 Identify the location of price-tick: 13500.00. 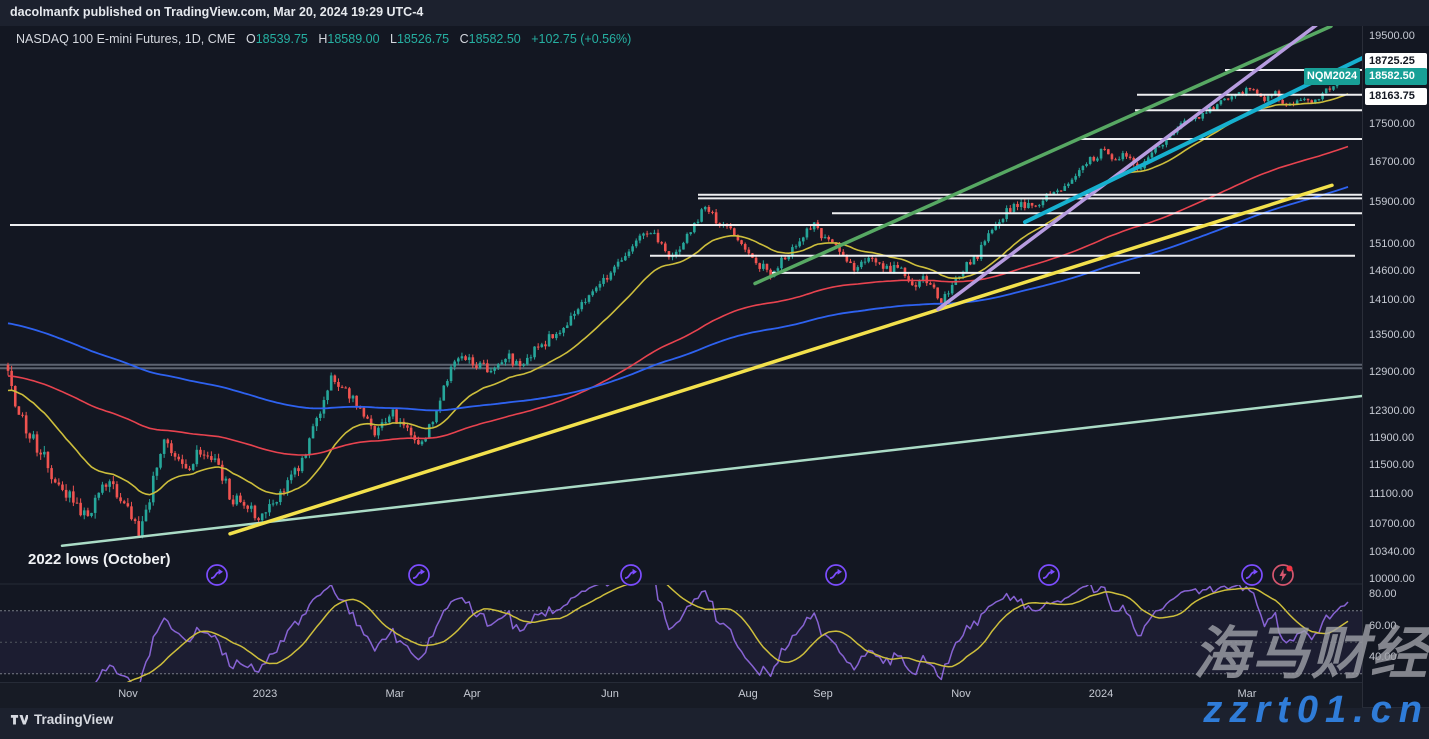
(1392, 334).